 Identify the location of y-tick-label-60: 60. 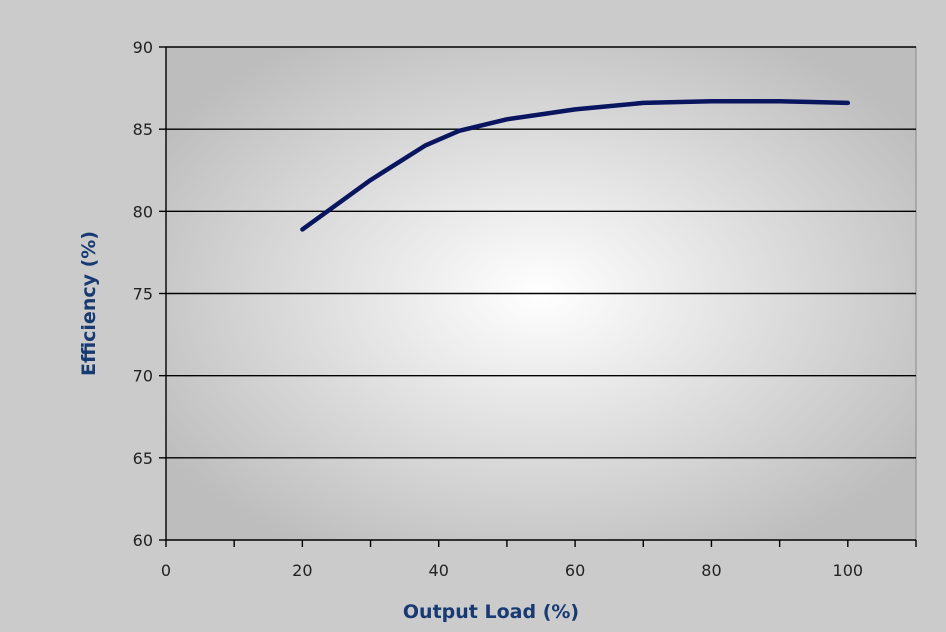
(143, 540).